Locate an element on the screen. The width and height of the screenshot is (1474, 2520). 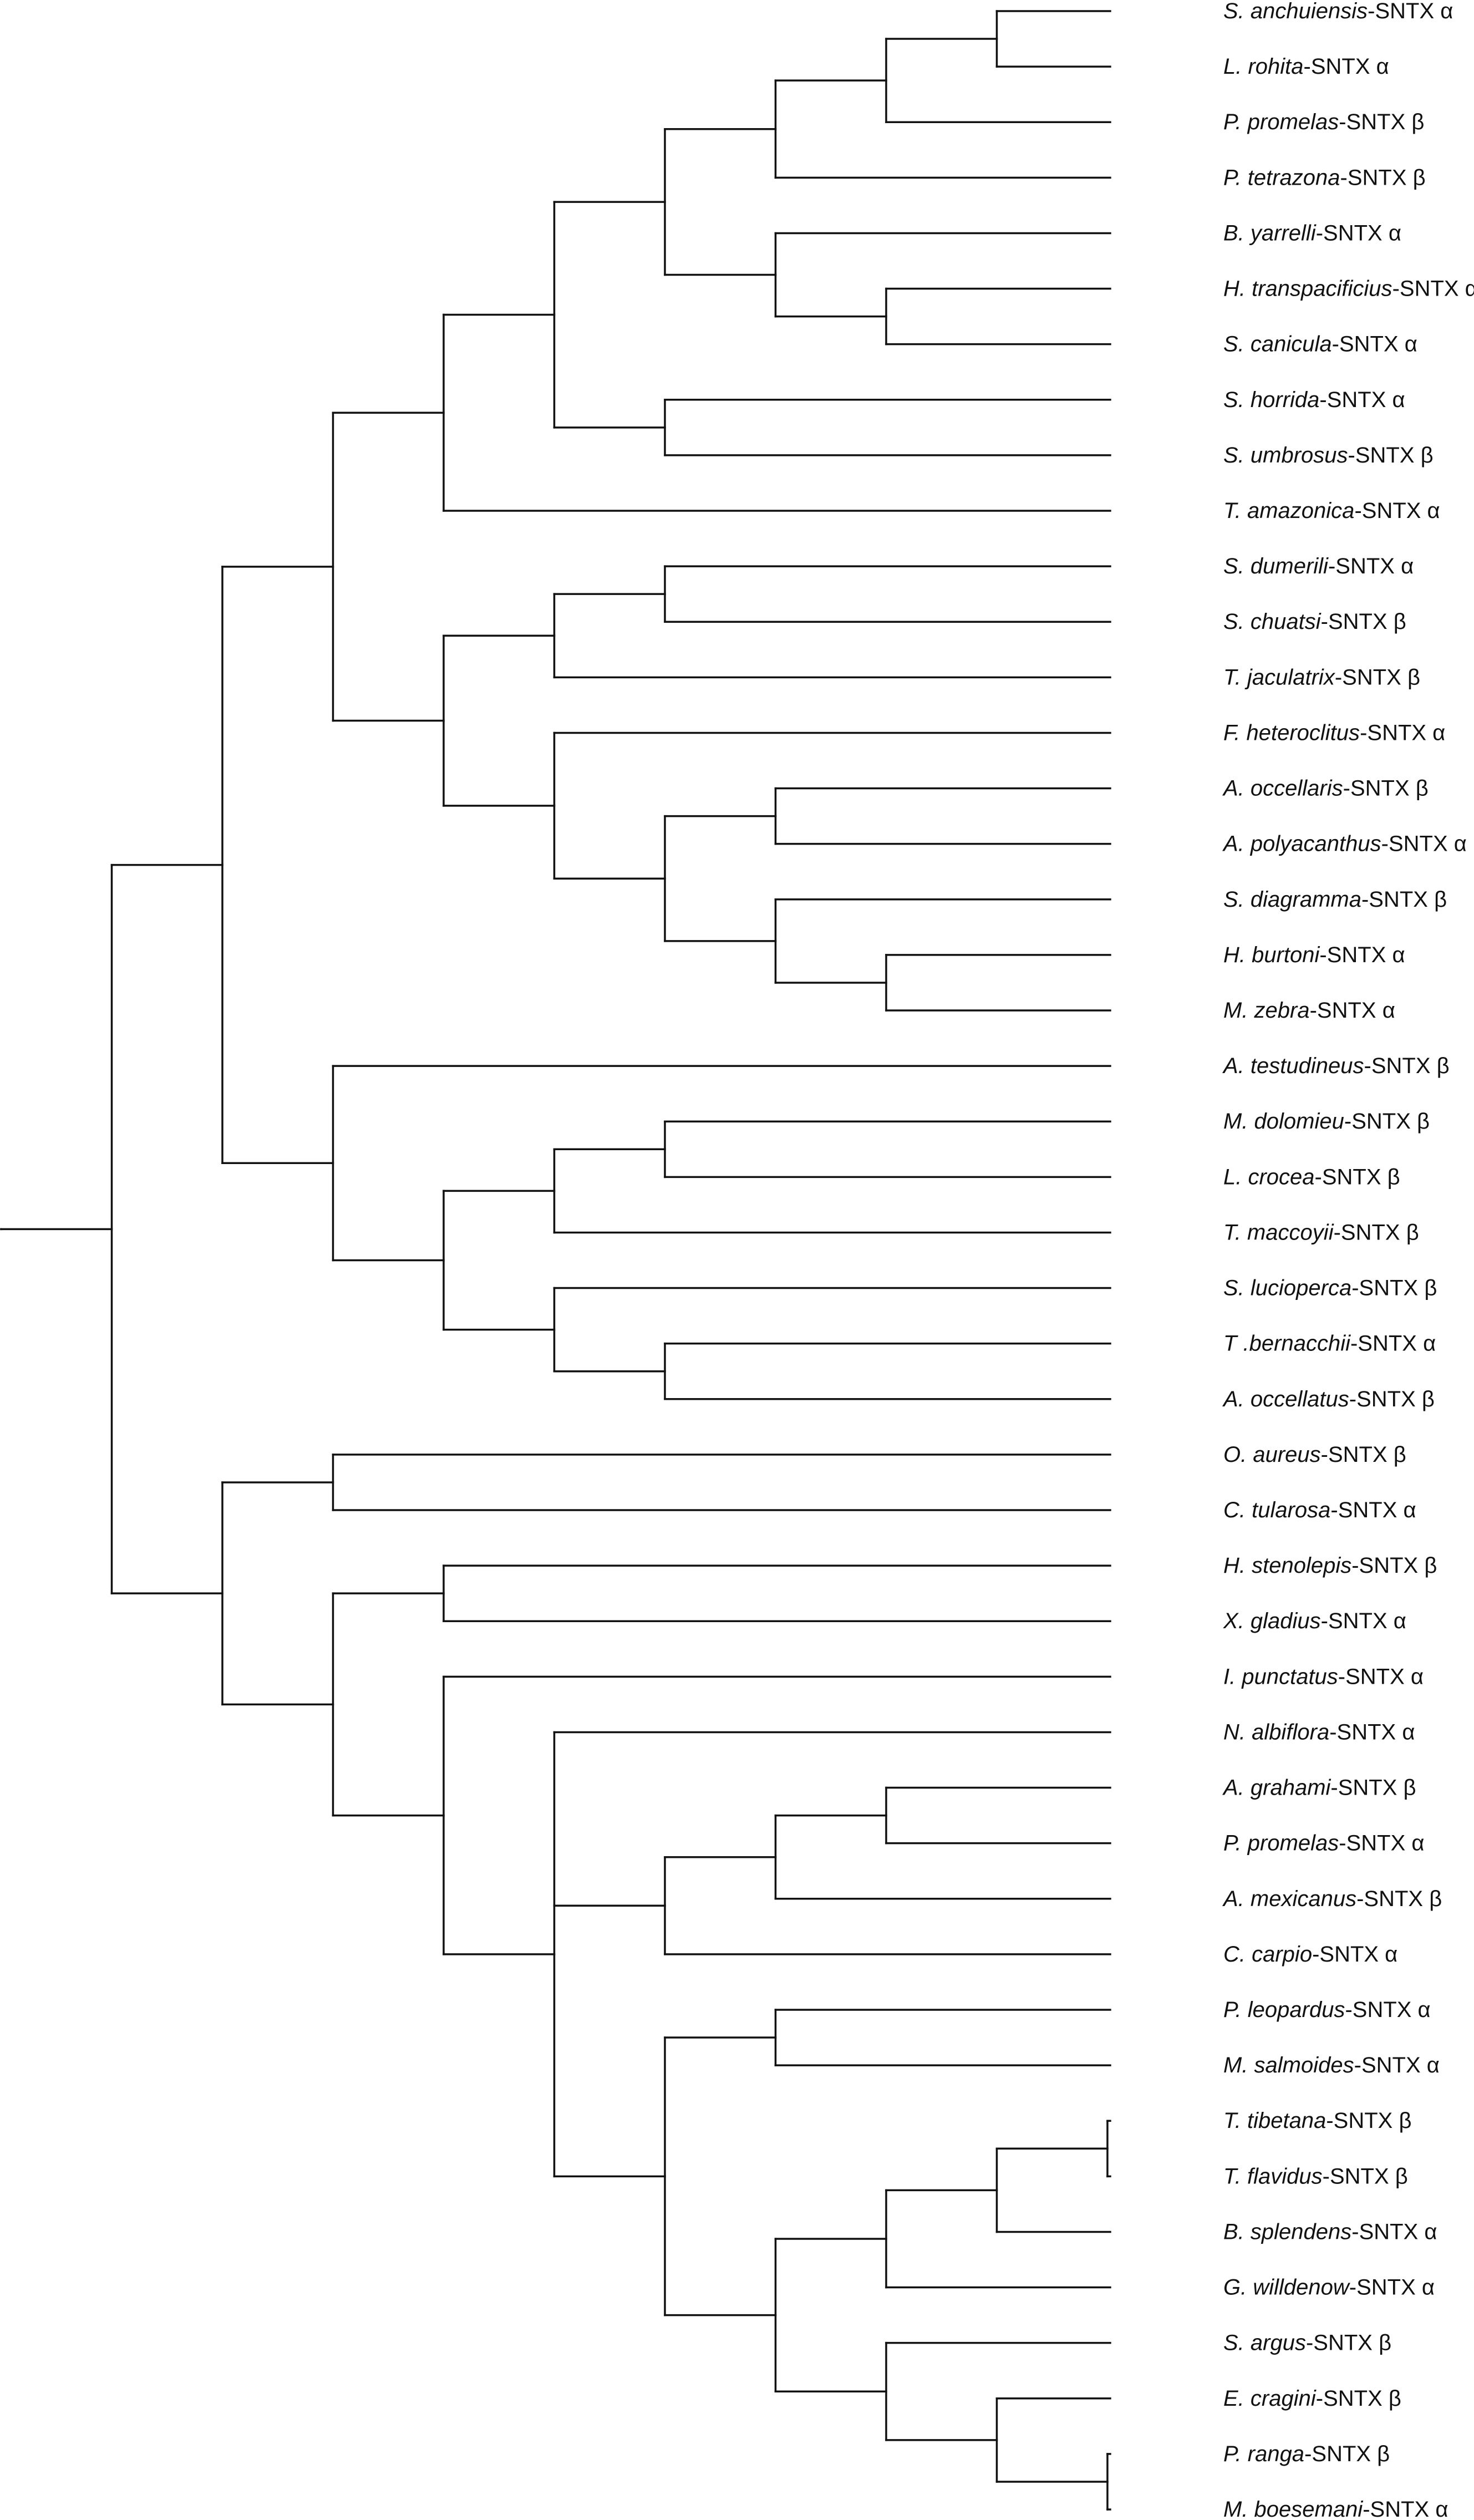
leaf-label: N. albiflora-SNTX α is located at coordinates (1319, 1732).